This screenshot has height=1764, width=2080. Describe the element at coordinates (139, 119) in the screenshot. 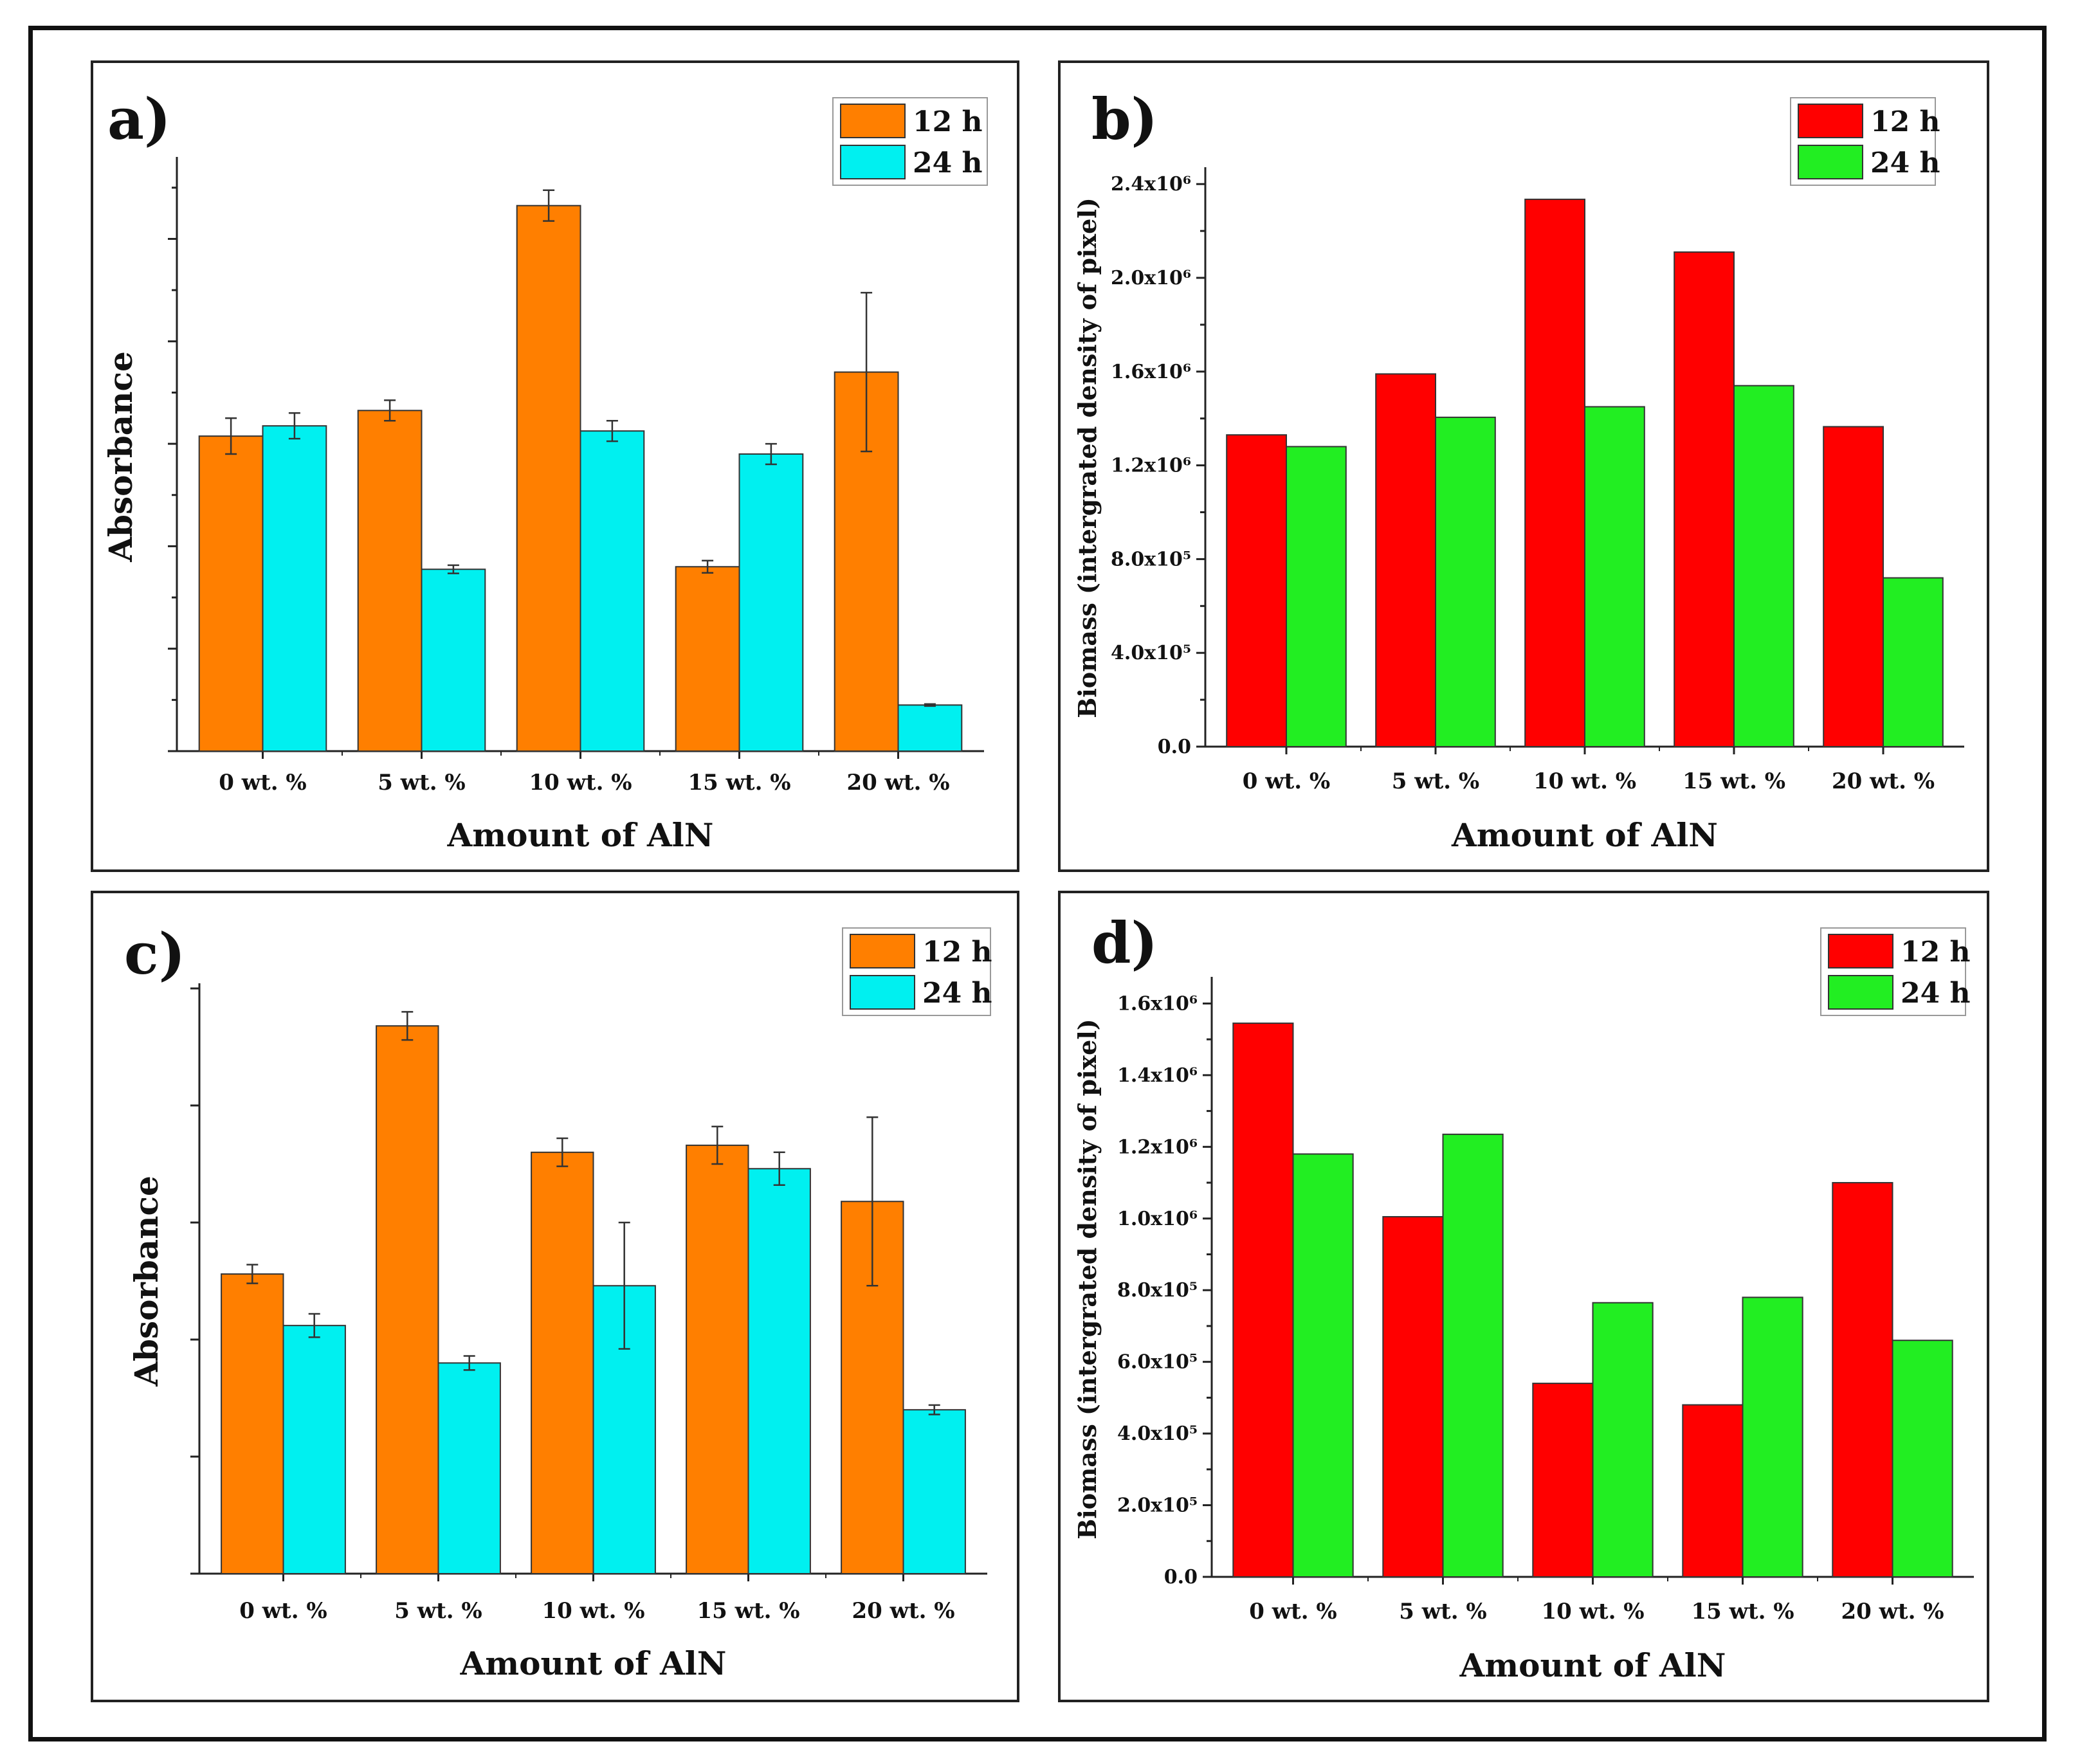

I see `panel-label: a)` at that location.